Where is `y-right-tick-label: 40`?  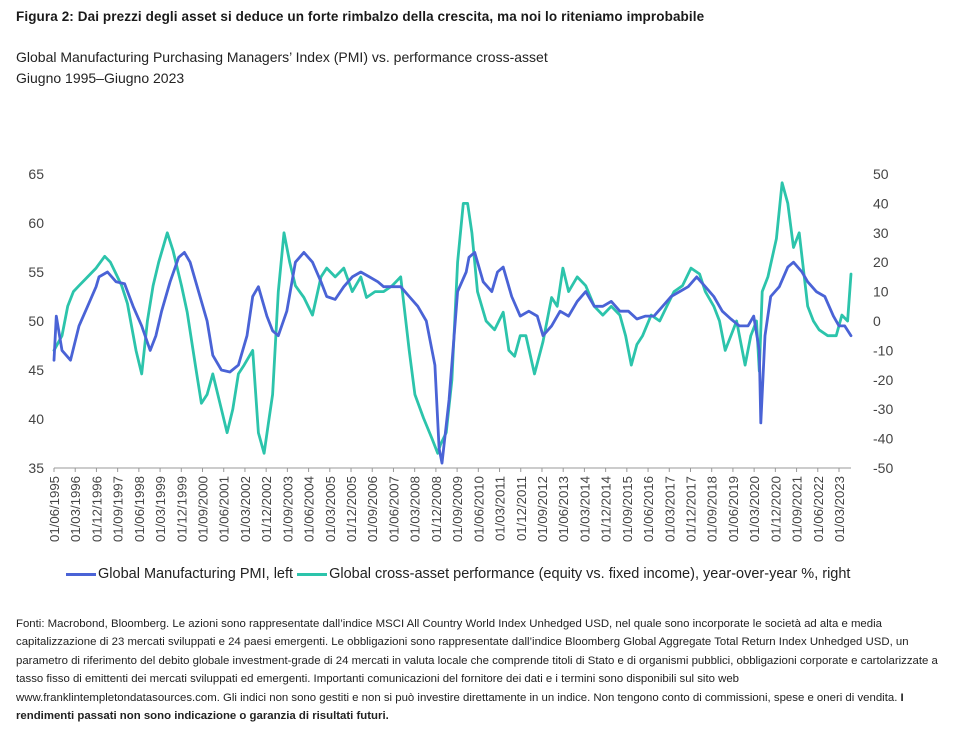
y-right-tick-label: 40 is located at coordinates (881, 203).